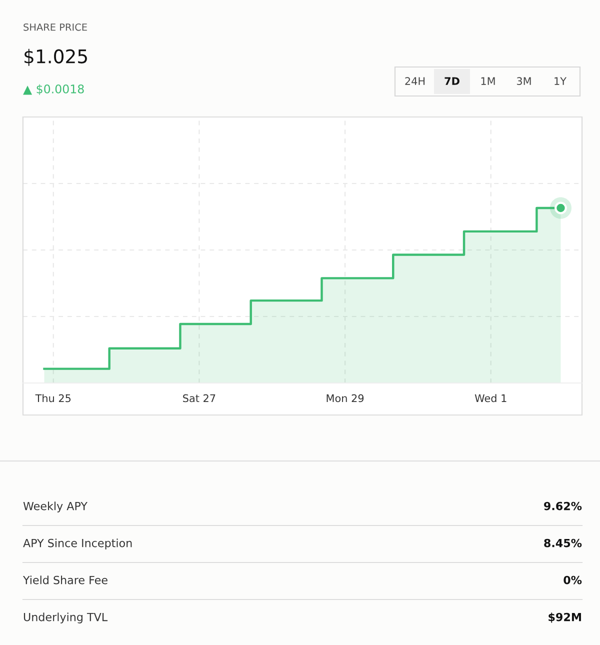 The image size is (600, 645). I want to click on text: Weekly APY, so click(55, 507).